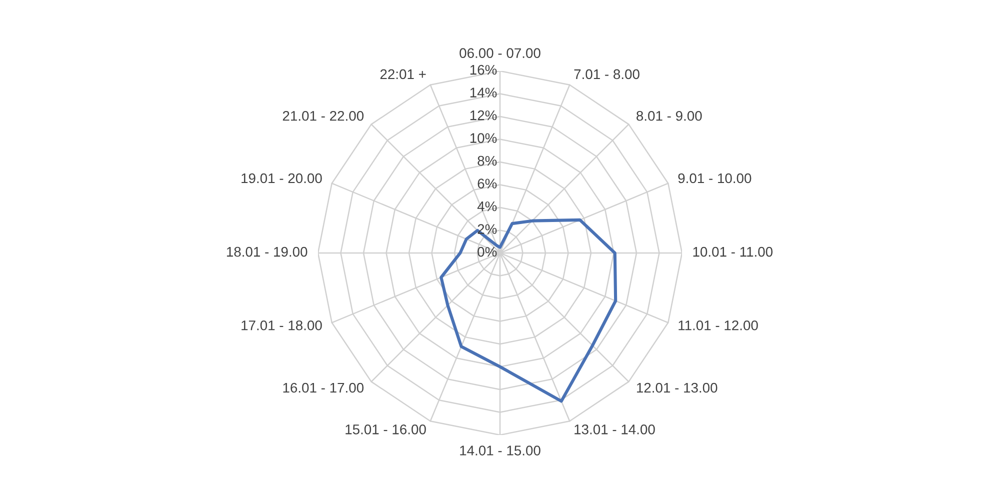  What do you see at coordinates (282, 178) in the screenshot?
I see `spoke-label: 19.01 - 20.00` at bounding box center [282, 178].